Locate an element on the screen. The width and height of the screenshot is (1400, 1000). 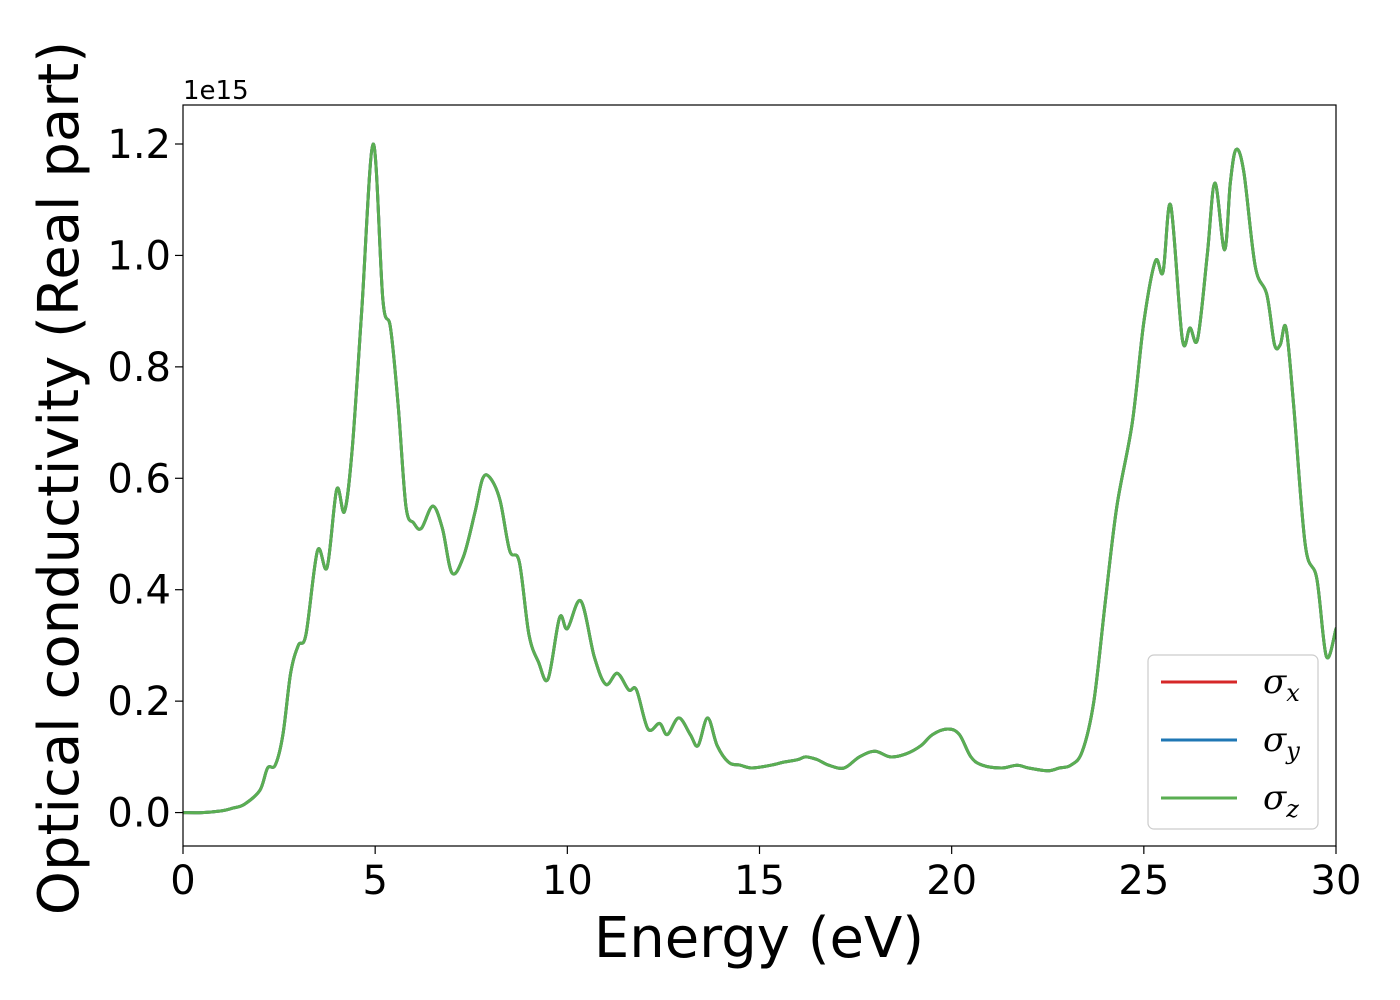
legend-label-z: σz is located at coordinates (1281, 800).